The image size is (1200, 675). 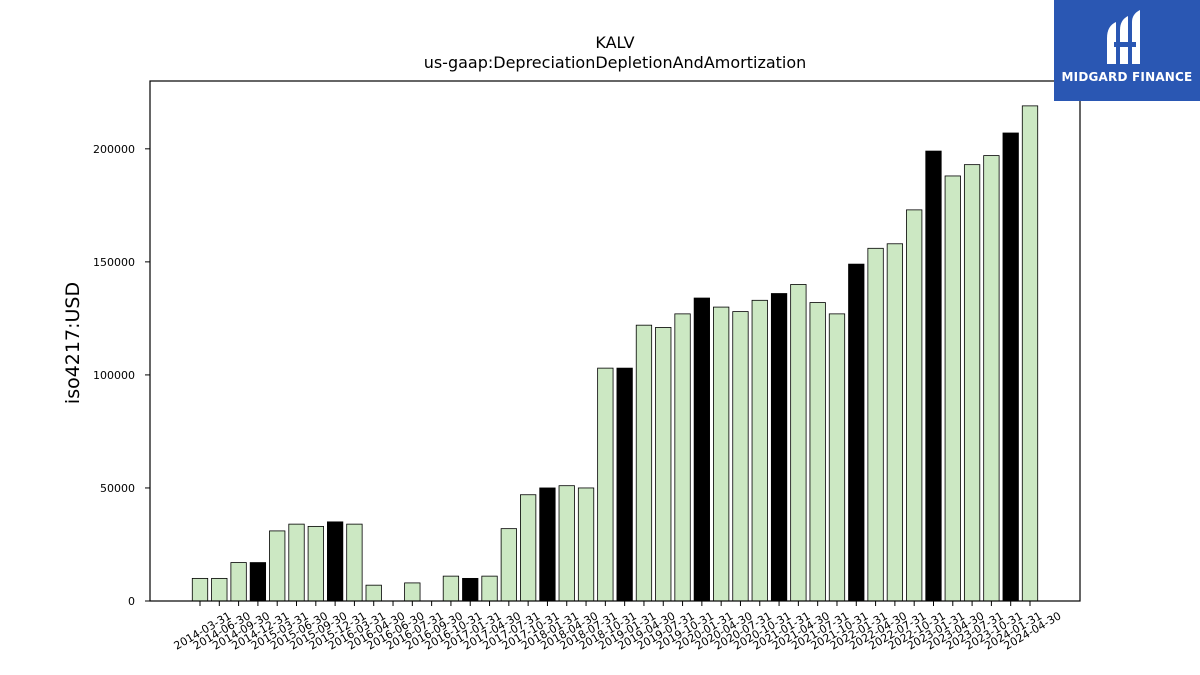 I want to click on y-axis-label: iso4217:USD, so click(x=73, y=343).